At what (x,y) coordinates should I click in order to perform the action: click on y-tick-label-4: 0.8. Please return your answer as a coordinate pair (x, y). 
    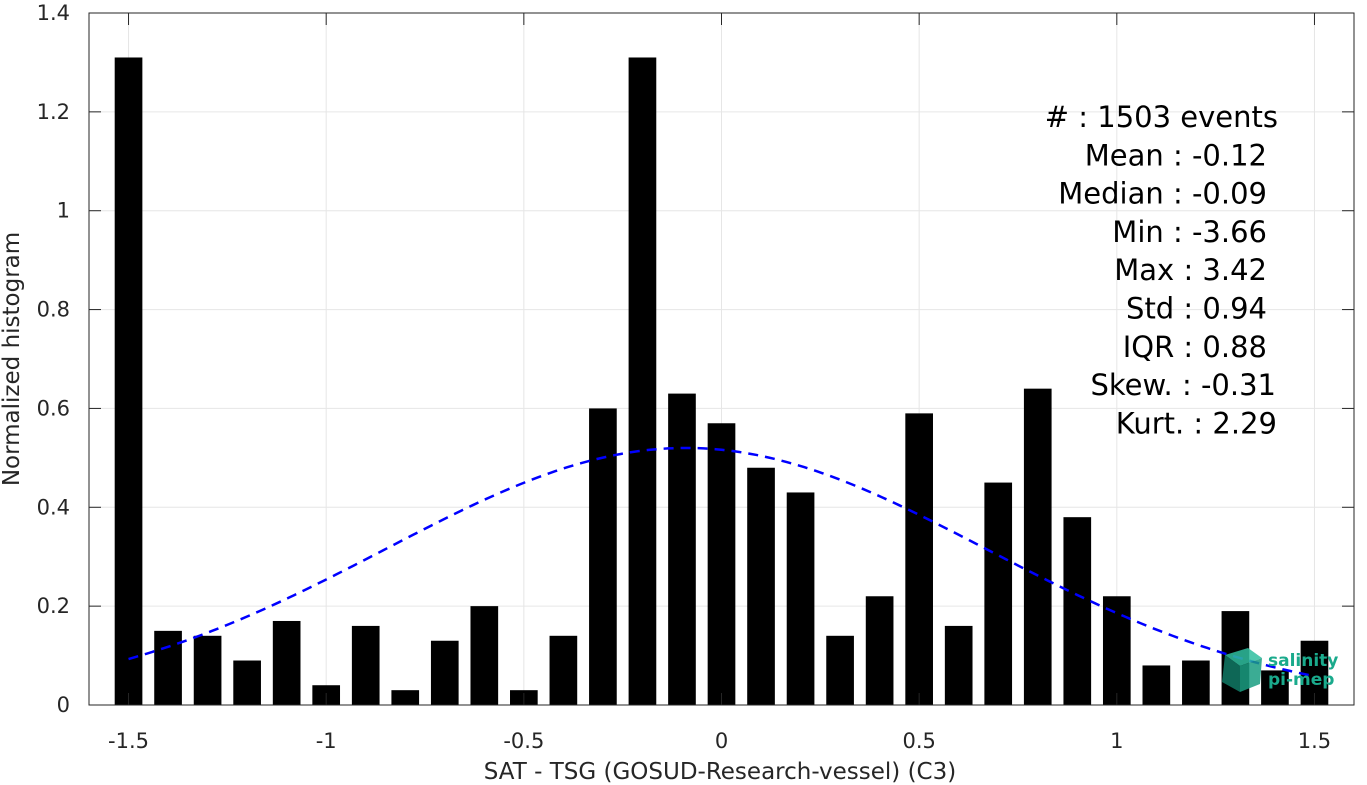
    Looking at the image, I should click on (53, 310).